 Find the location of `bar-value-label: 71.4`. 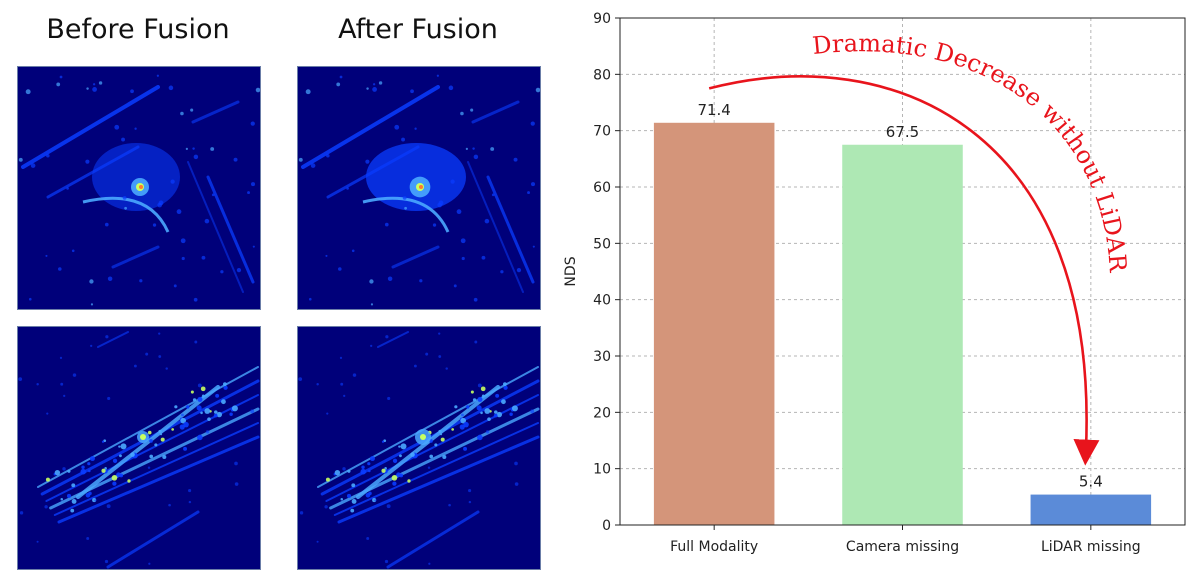

bar-value-label: 71.4 is located at coordinates (713, 110).